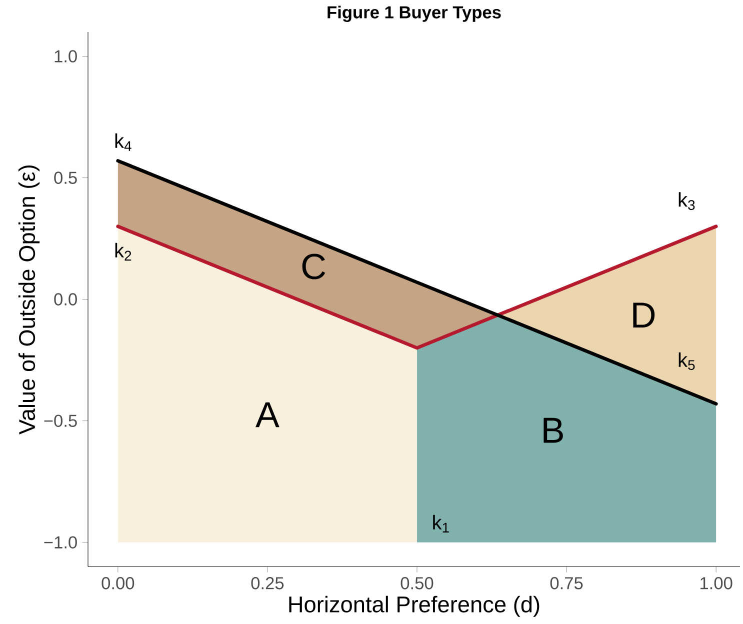 The image size is (743, 624). I want to click on annotation: k$_{4}$, so click(123, 142).